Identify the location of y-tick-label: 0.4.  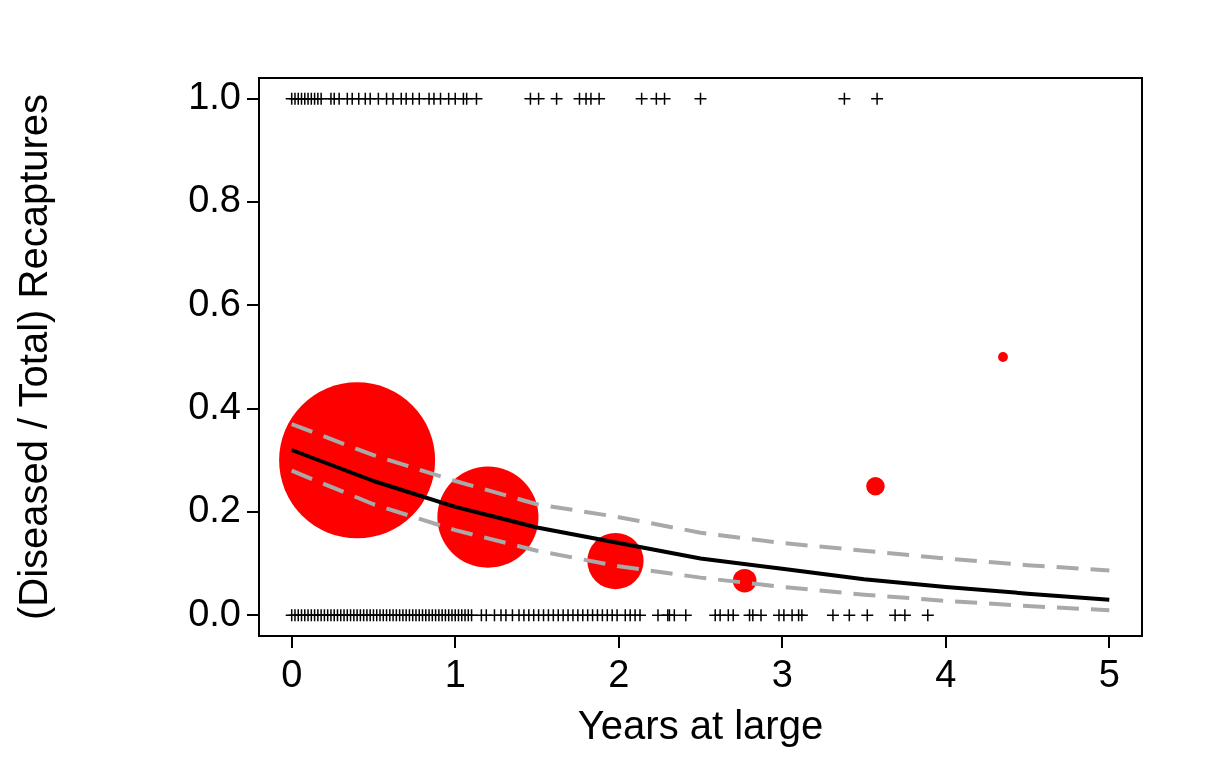
(214, 406).